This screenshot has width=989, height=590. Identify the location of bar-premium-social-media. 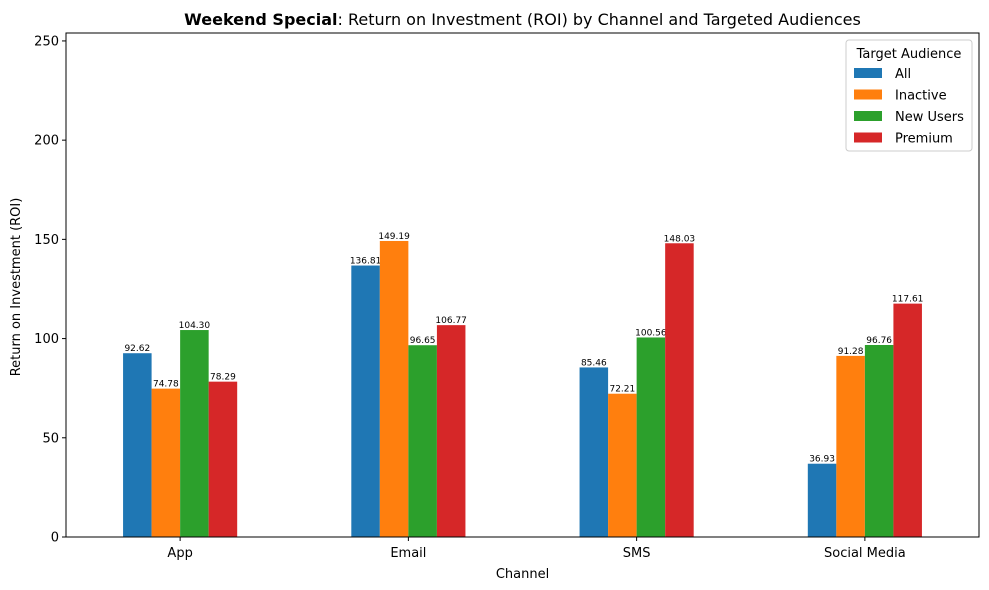
(907, 420).